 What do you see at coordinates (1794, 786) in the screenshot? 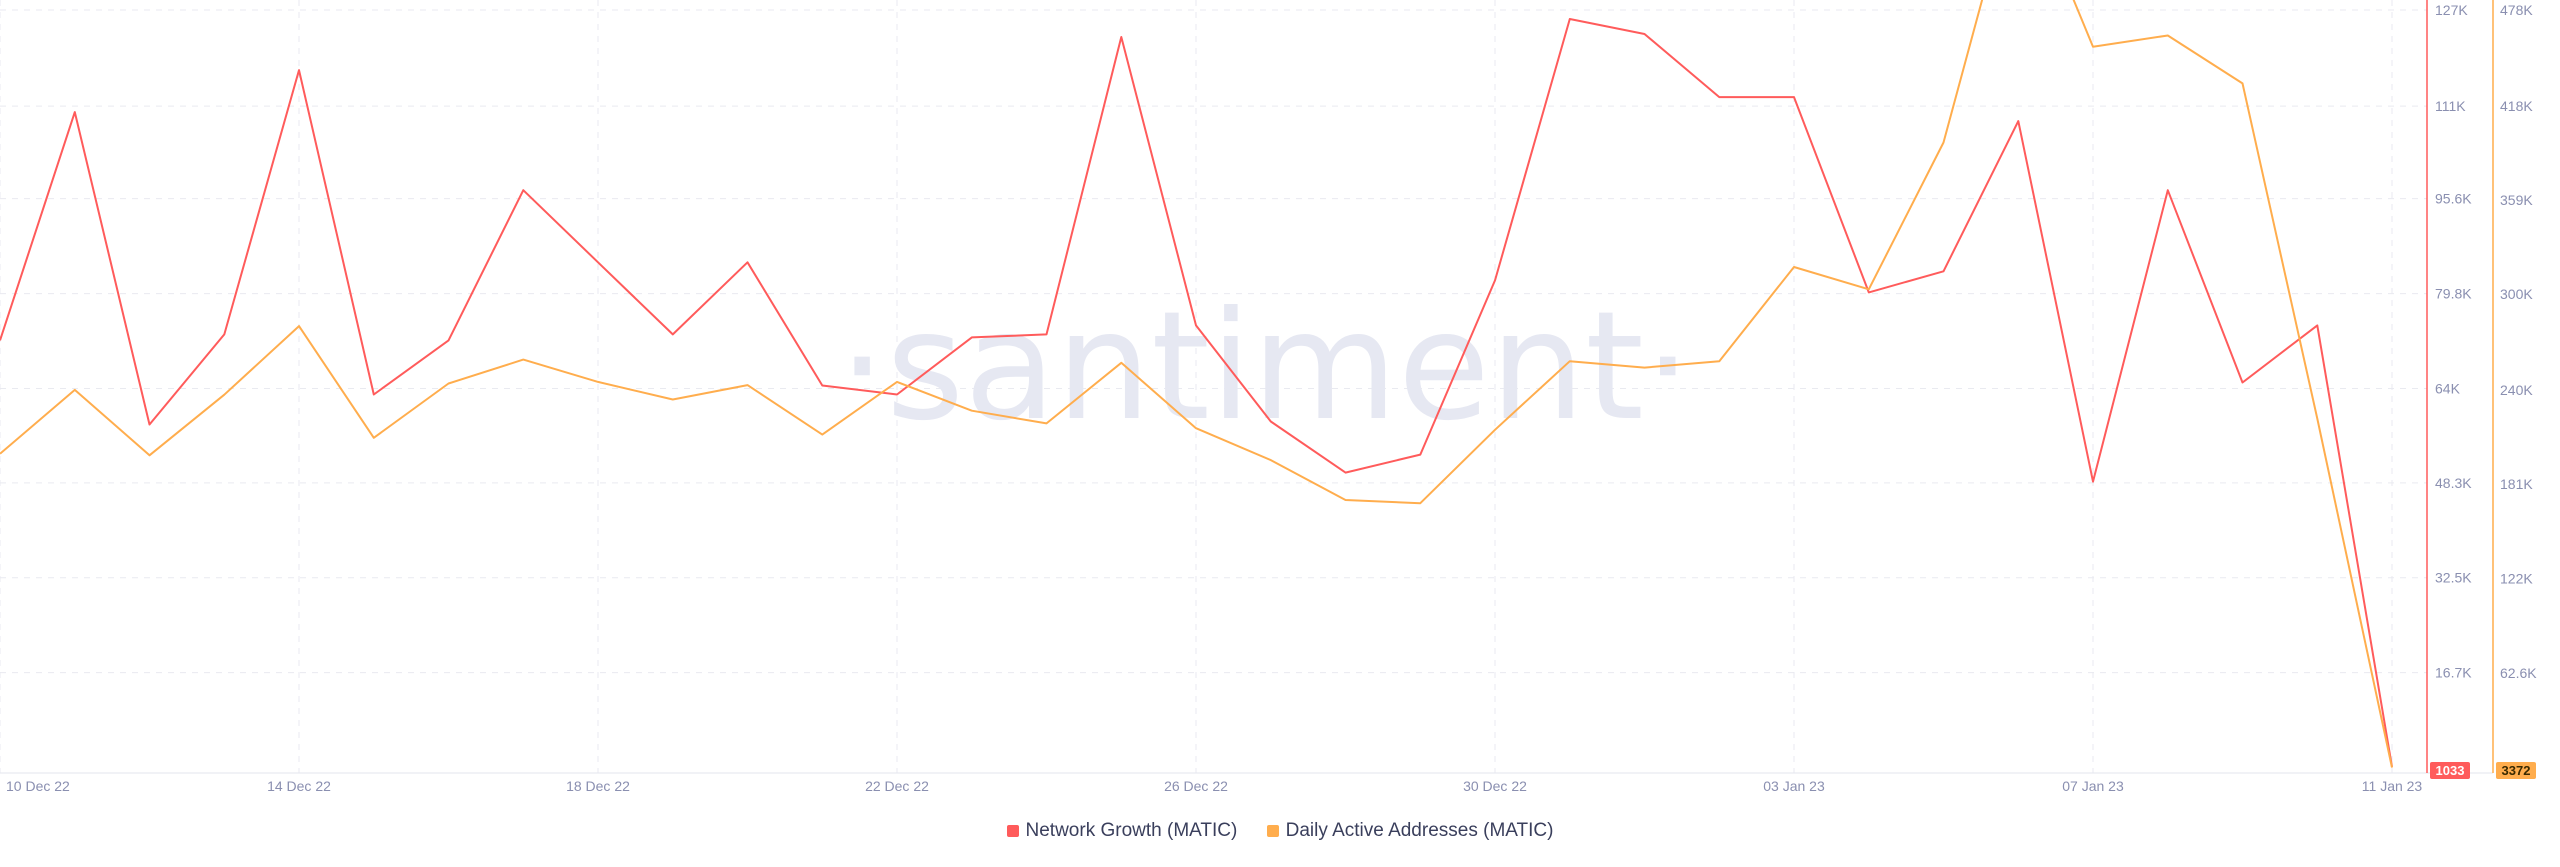
I see `x-tick-label: 03 Jan 23` at bounding box center [1794, 786].